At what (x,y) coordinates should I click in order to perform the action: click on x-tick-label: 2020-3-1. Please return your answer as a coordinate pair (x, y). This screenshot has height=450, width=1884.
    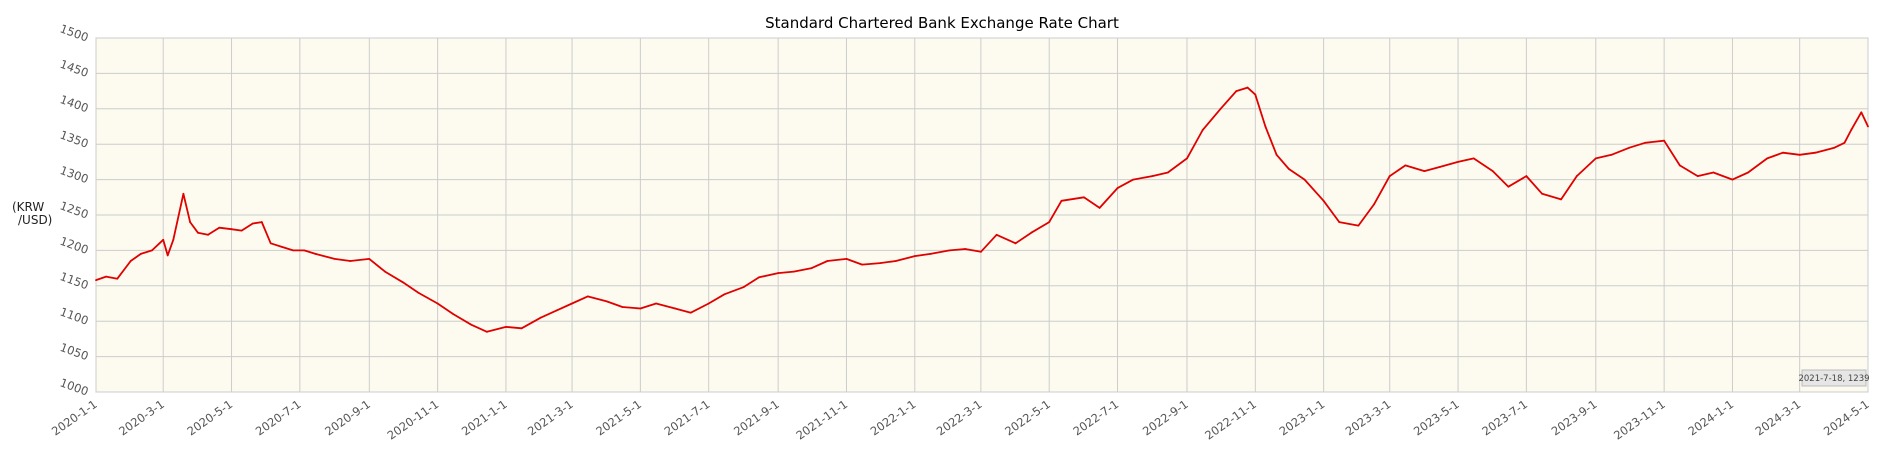
    Looking at the image, I should click on (141, 417).